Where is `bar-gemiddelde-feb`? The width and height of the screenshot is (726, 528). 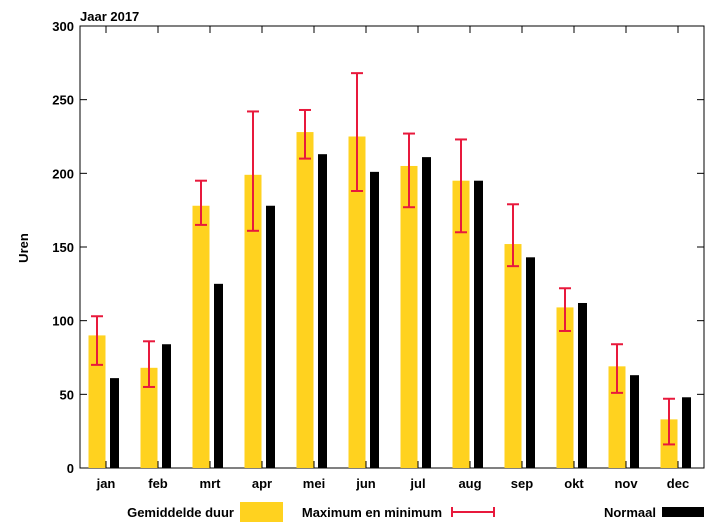 bar-gemiddelde-feb is located at coordinates (149, 417).